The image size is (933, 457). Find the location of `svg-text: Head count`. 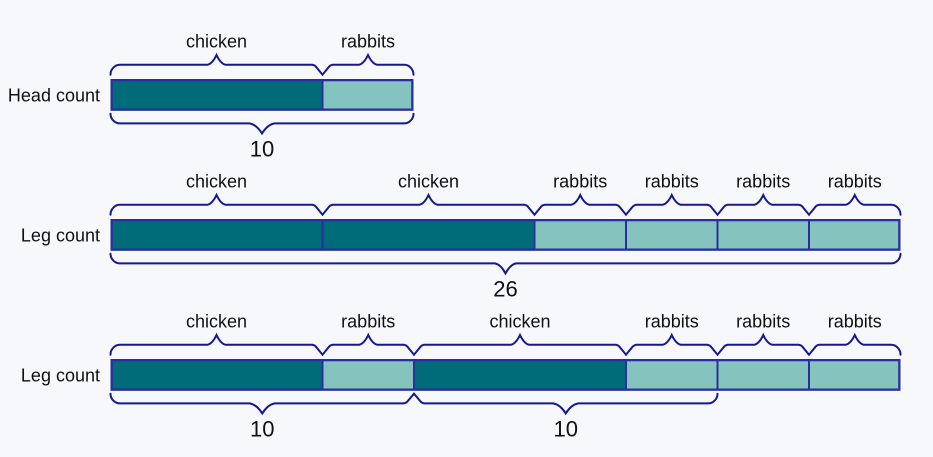

svg-text: Head count is located at coordinates (54, 95).